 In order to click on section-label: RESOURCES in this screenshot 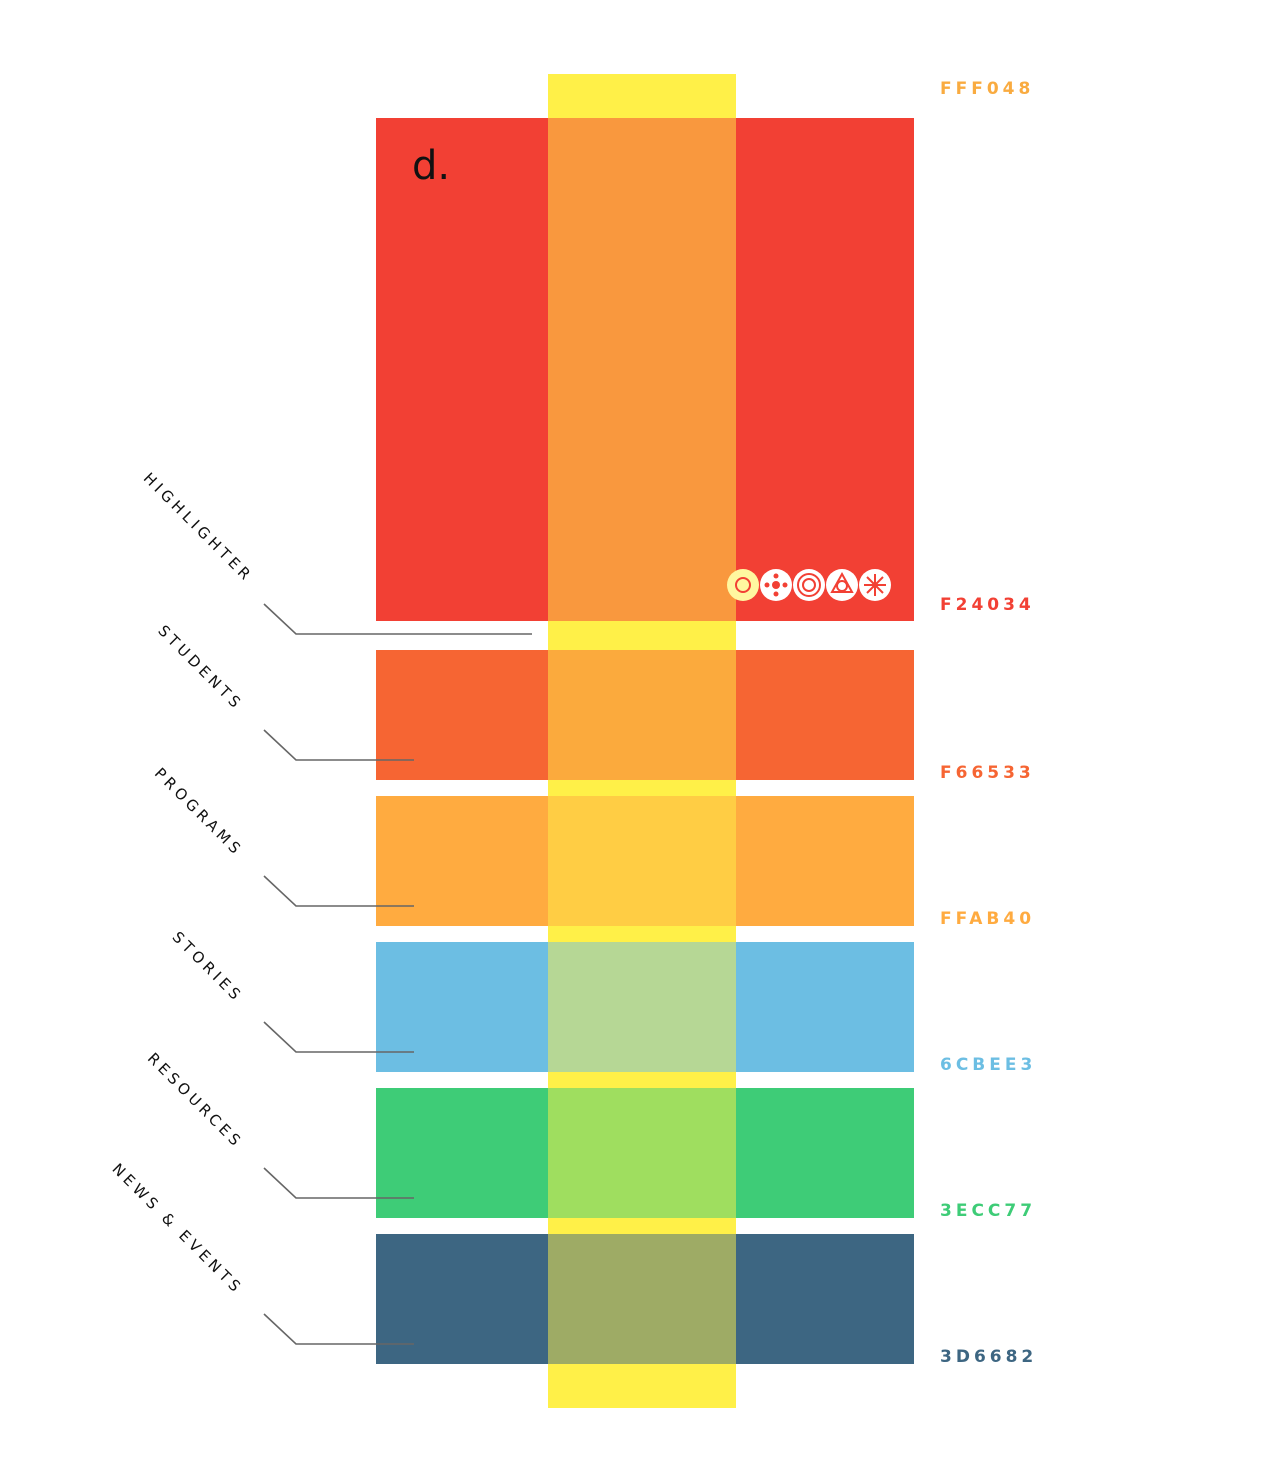, I will do `click(195, 1100)`.